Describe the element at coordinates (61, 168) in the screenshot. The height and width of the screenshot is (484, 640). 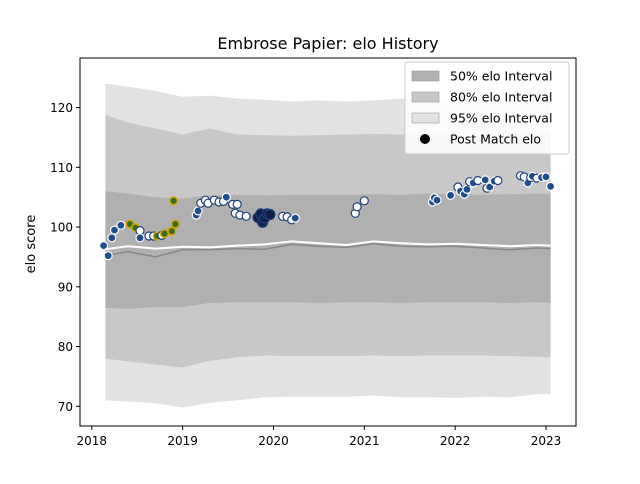
I see `y-tick-label: 110` at that location.